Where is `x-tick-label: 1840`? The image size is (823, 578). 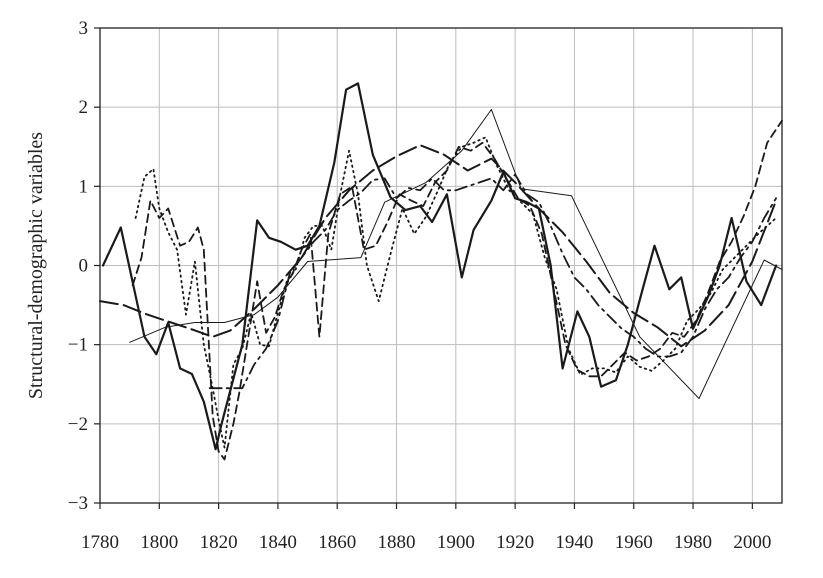 x-tick-label: 1840 is located at coordinates (278, 542).